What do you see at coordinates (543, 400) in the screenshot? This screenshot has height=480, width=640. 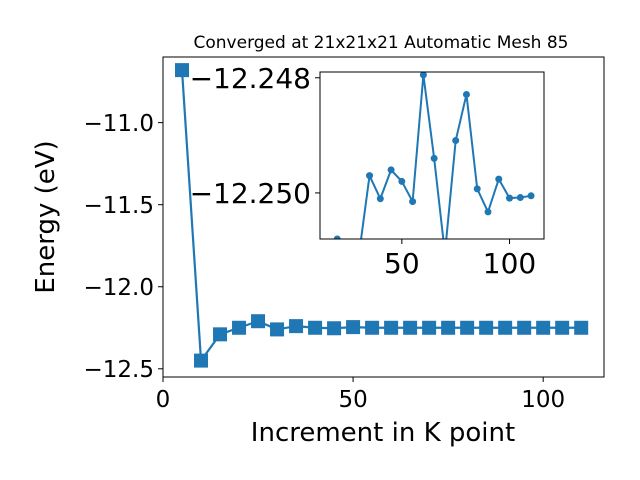 I see `main-x-tick-label: 100` at bounding box center [543, 400].